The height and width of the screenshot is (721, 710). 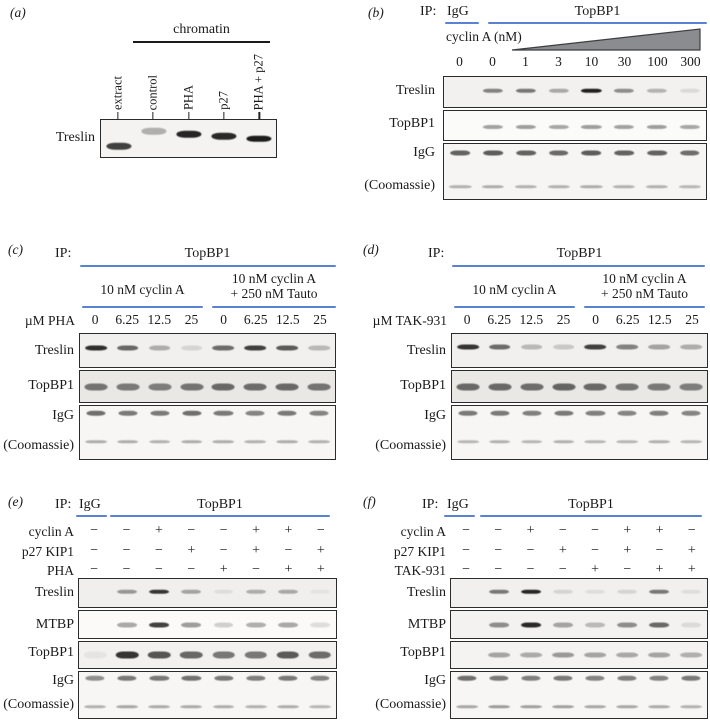 I want to click on panel-d-group-1-underline, so click(x=514, y=307).